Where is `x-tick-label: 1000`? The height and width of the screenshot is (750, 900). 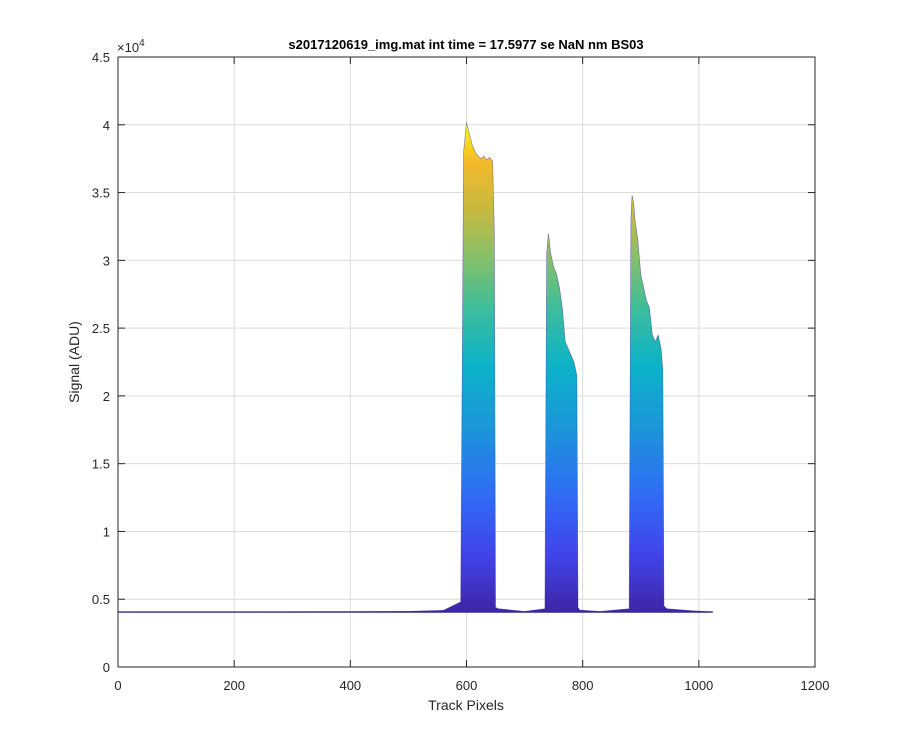 x-tick-label: 1000 is located at coordinates (698, 685).